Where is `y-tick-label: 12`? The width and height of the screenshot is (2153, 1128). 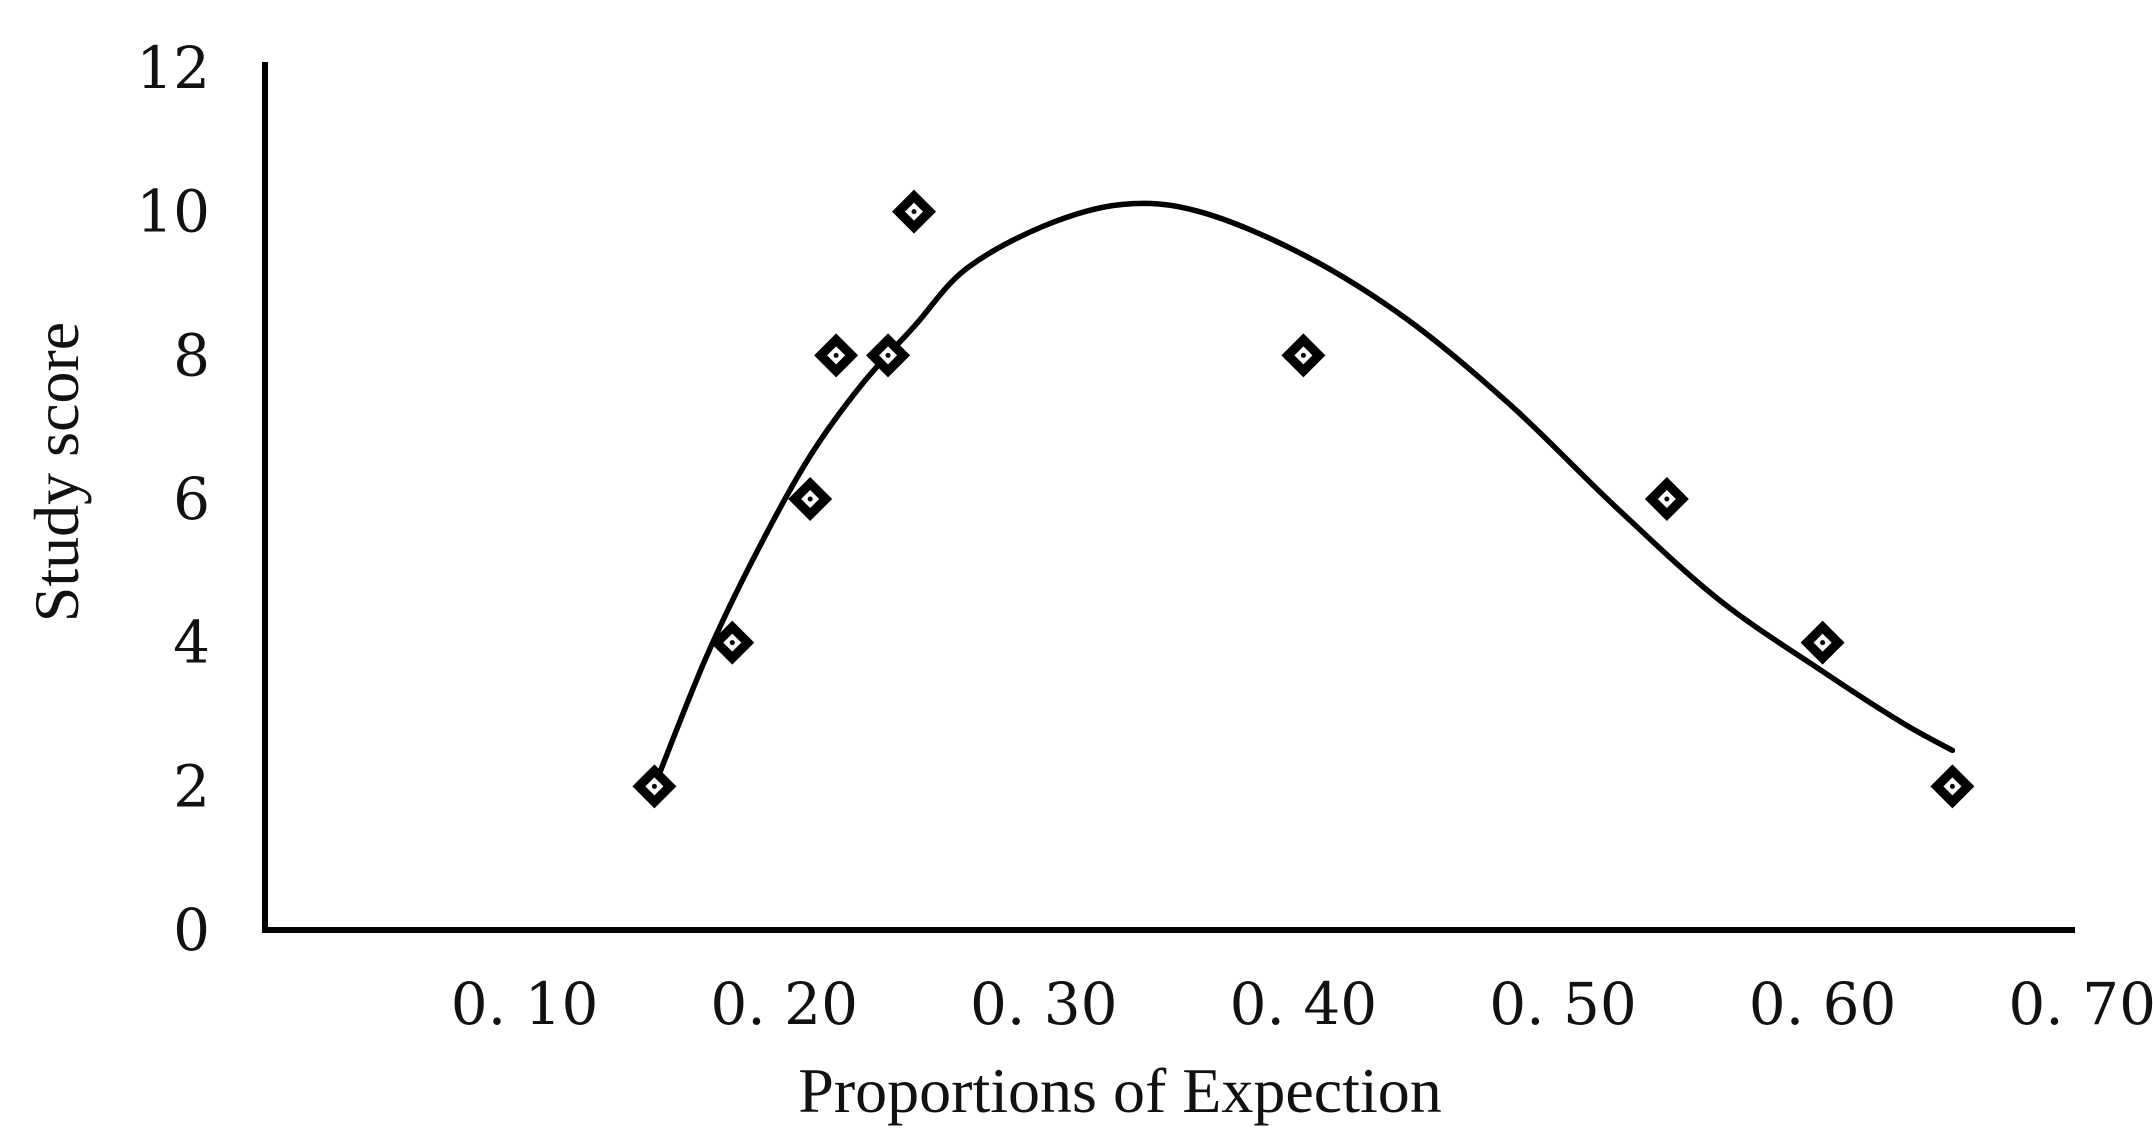 y-tick-label: 12 is located at coordinates (173, 68).